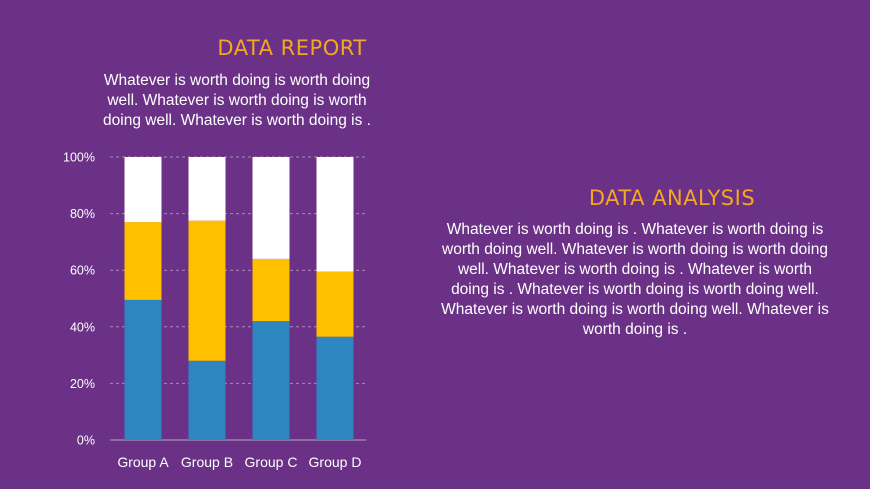 This screenshot has height=489, width=870. I want to click on x-tick-label: Group A, so click(143, 462).